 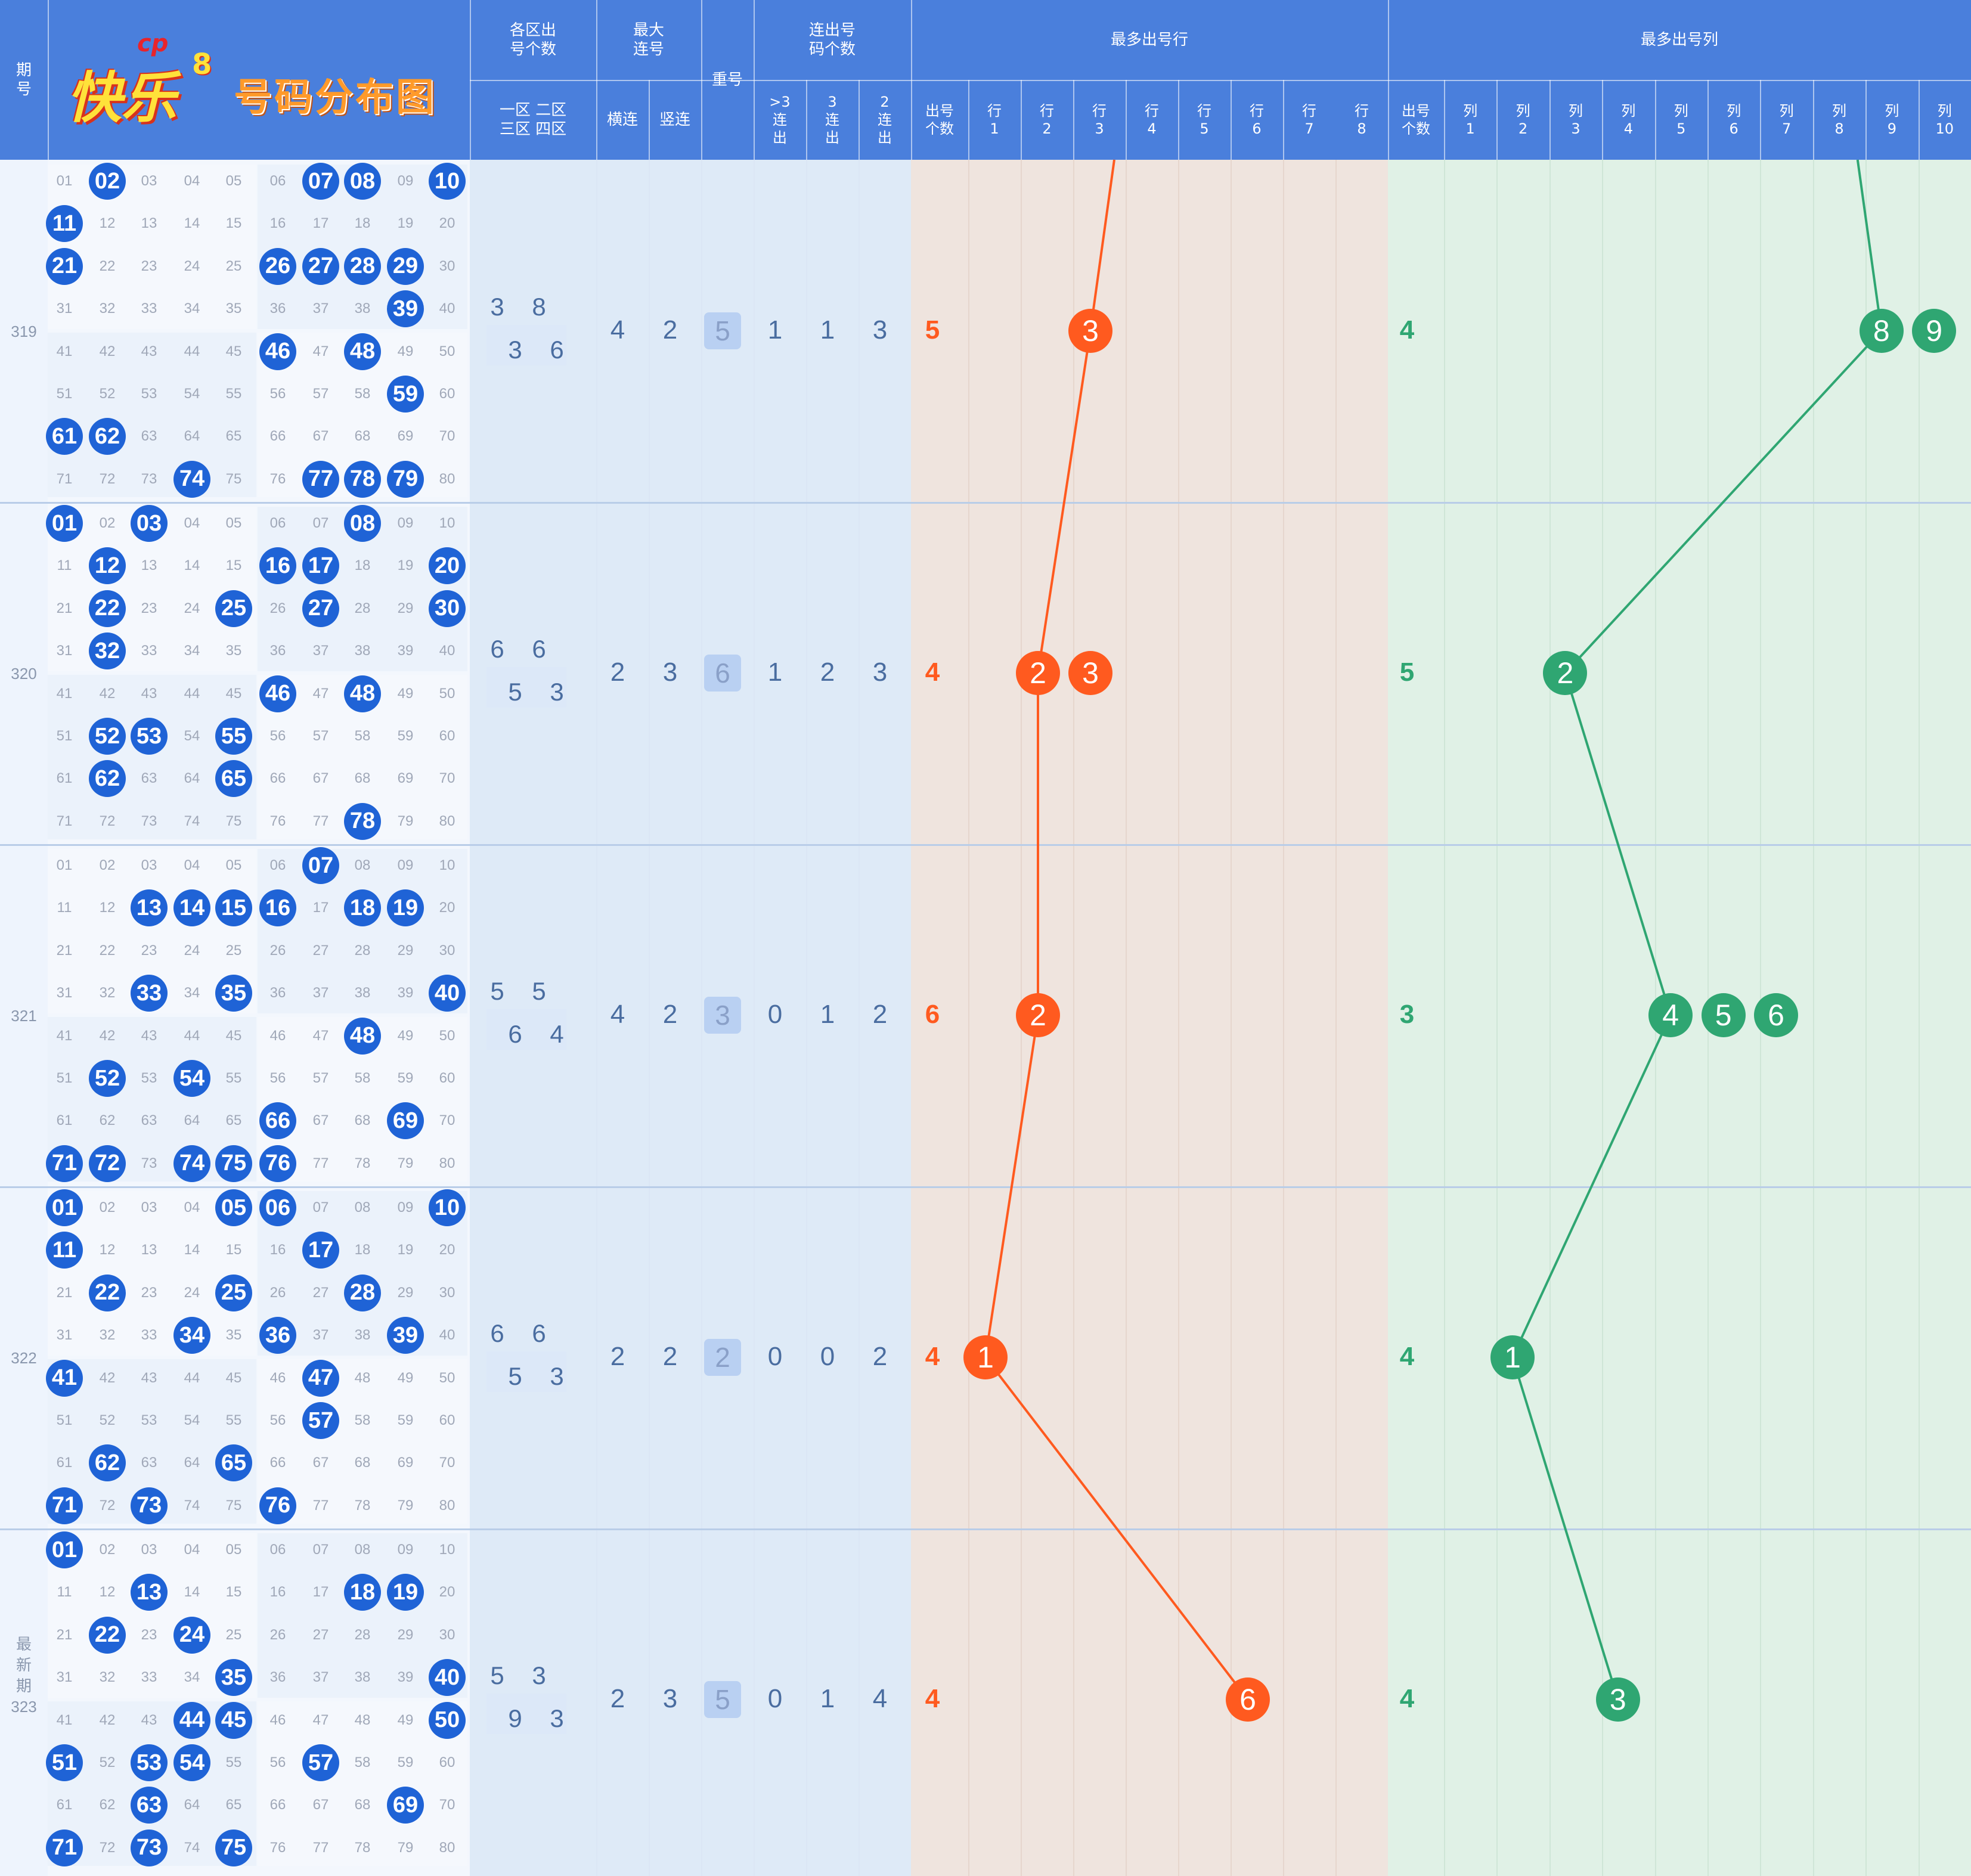 What do you see at coordinates (1038, 673) in the screenshot?
I see `max-row-ball: 2` at bounding box center [1038, 673].